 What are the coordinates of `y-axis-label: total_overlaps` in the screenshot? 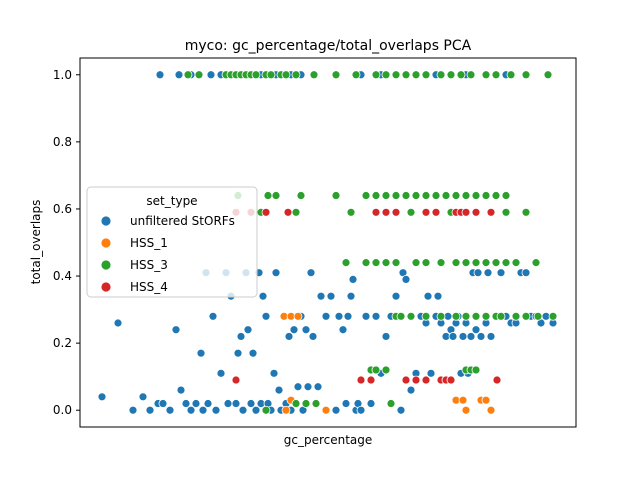 It's located at (36, 242).